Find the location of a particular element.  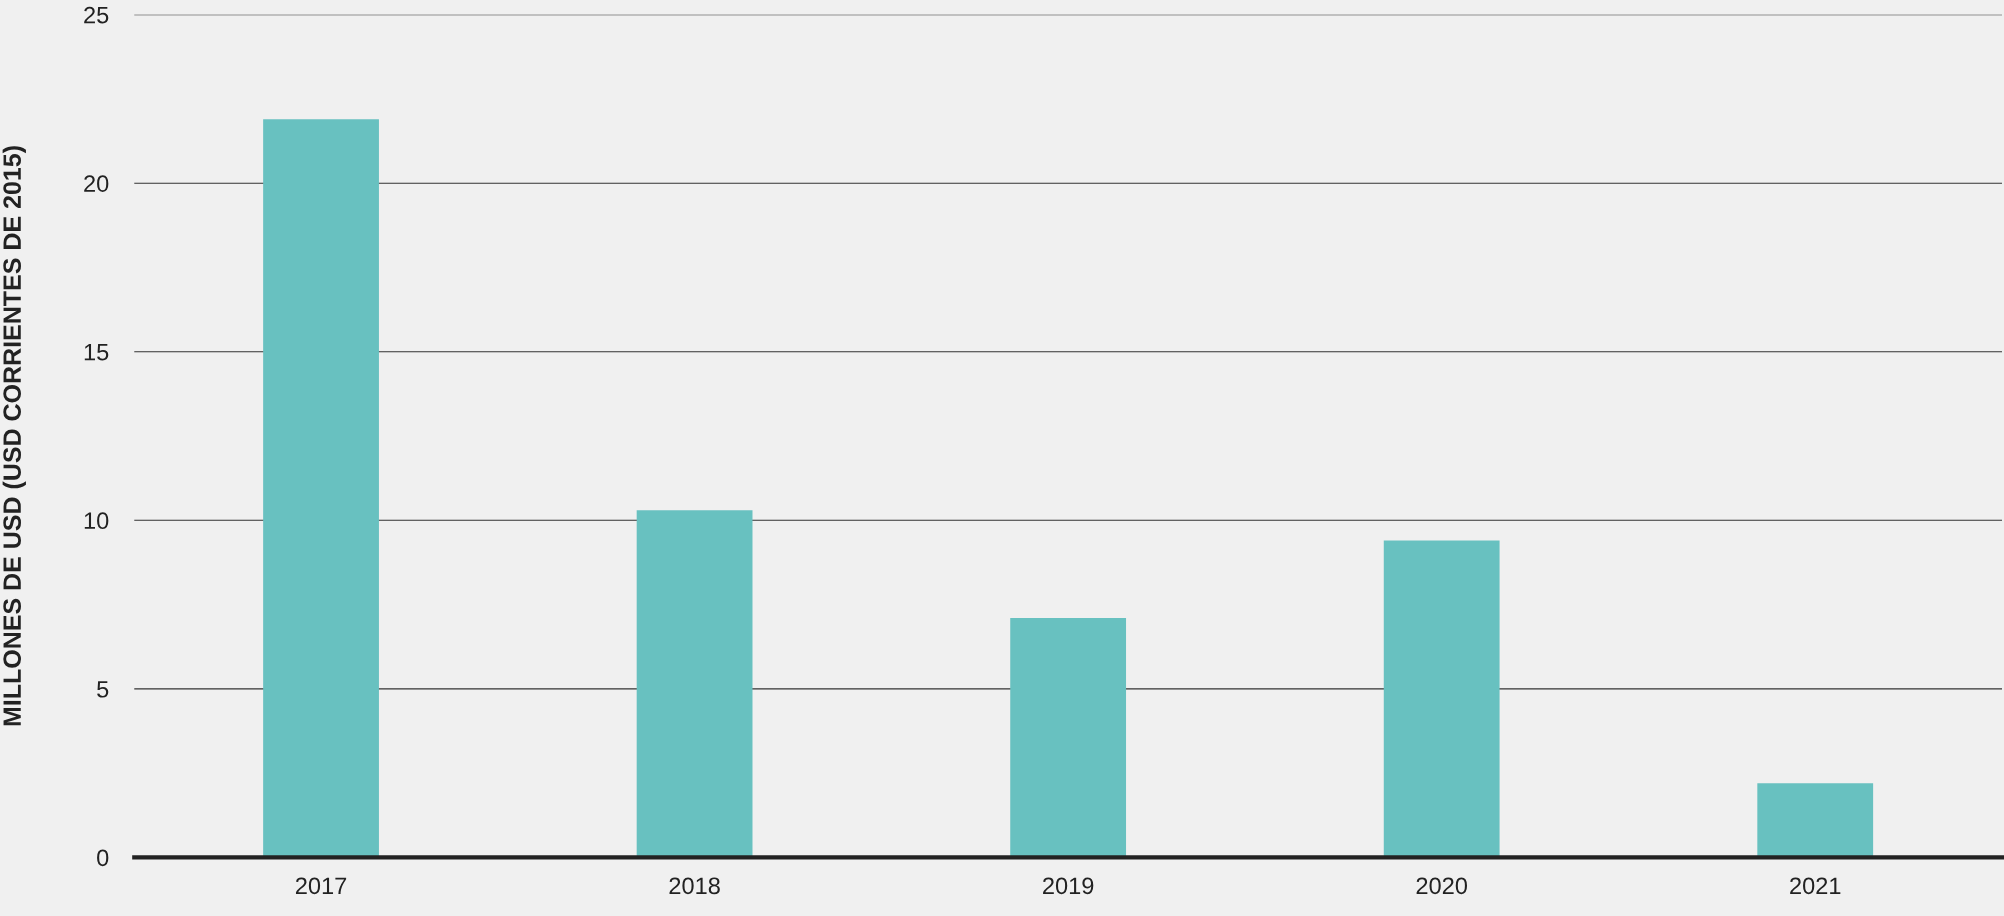

y-tick-label: 15 is located at coordinates (96, 352).